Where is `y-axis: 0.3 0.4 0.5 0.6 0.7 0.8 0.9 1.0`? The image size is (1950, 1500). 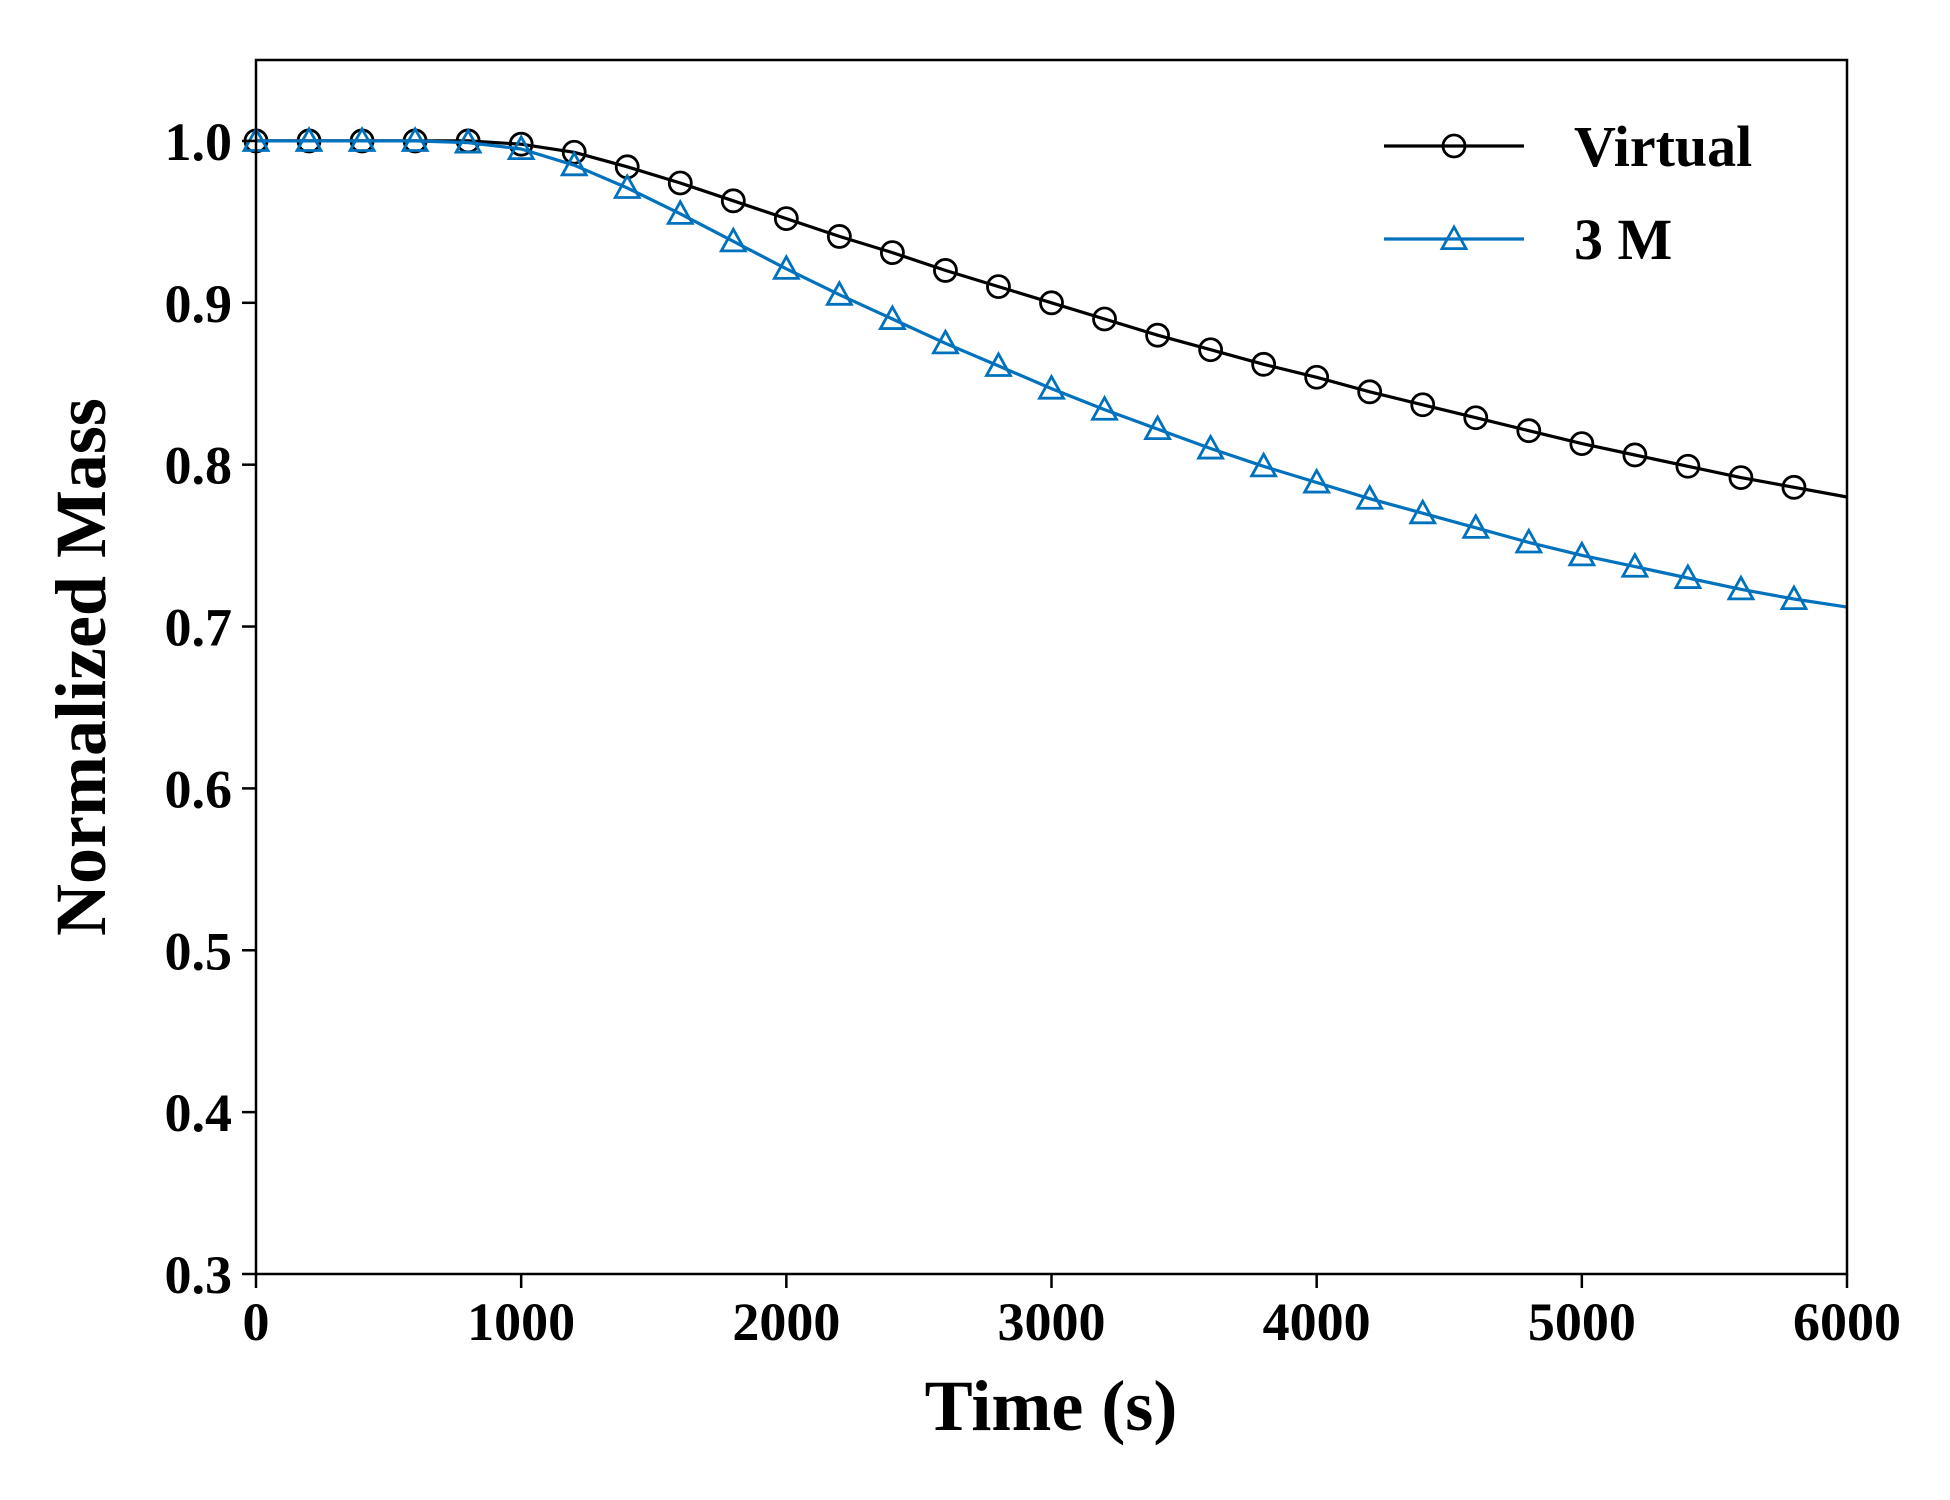 y-axis: 0.3 0.4 0.5 0.6 0.7 0.8 0.9 1.0 is located at coordinates (210, 708).